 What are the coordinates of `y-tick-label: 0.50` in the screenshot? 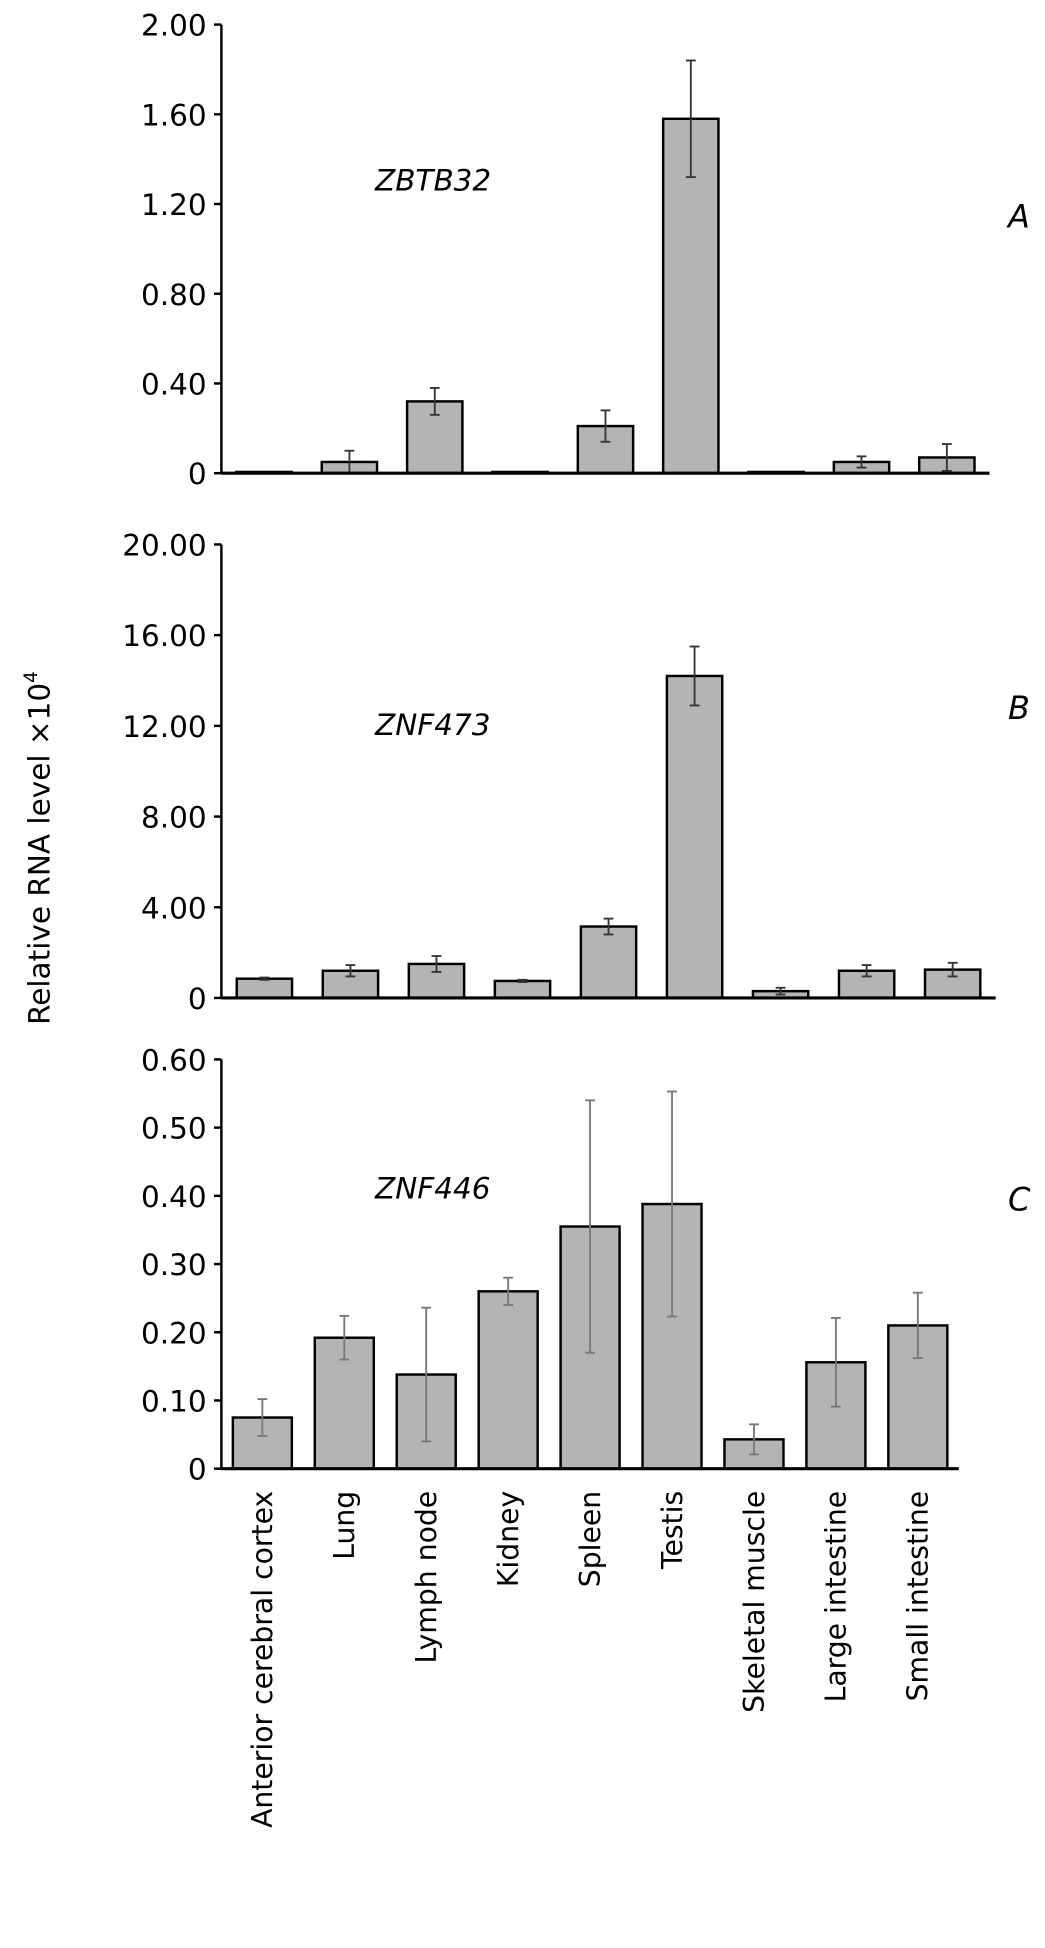 It's located at (174, 1129).